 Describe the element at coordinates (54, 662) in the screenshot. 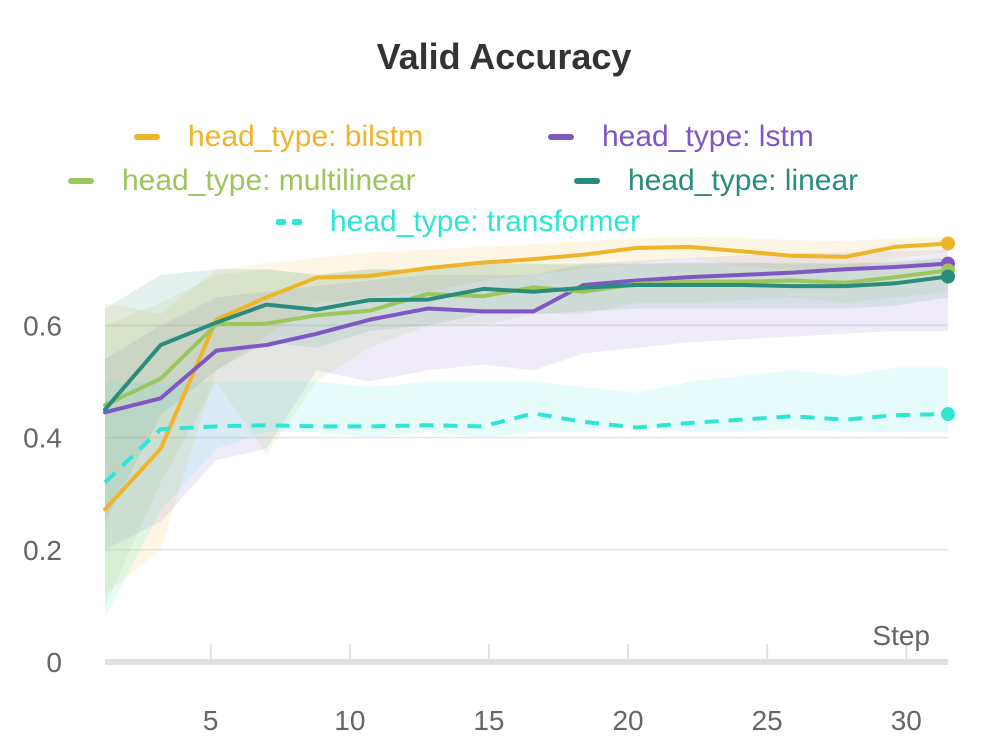

I see `y-tick-label: 0` at that location.